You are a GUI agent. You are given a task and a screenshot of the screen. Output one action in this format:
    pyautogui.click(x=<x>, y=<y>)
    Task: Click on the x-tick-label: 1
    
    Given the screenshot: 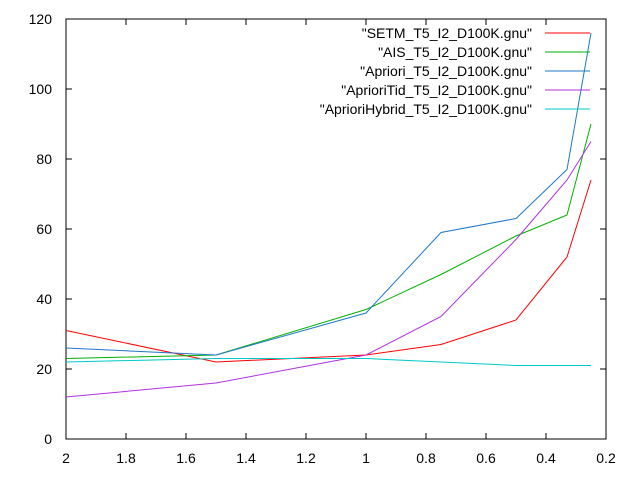 What is the action you would take?
    pyautogui.click(x=366, y=458)
    